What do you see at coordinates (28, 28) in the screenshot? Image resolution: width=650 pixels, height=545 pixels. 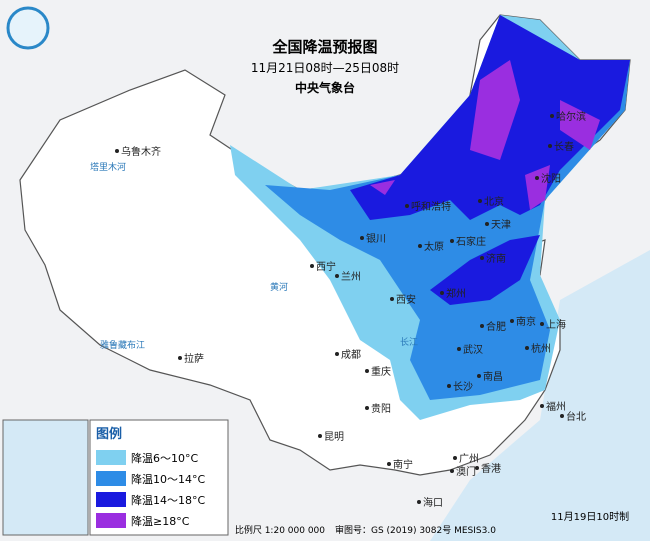 I see `logo` at bounding box center [28, 28].